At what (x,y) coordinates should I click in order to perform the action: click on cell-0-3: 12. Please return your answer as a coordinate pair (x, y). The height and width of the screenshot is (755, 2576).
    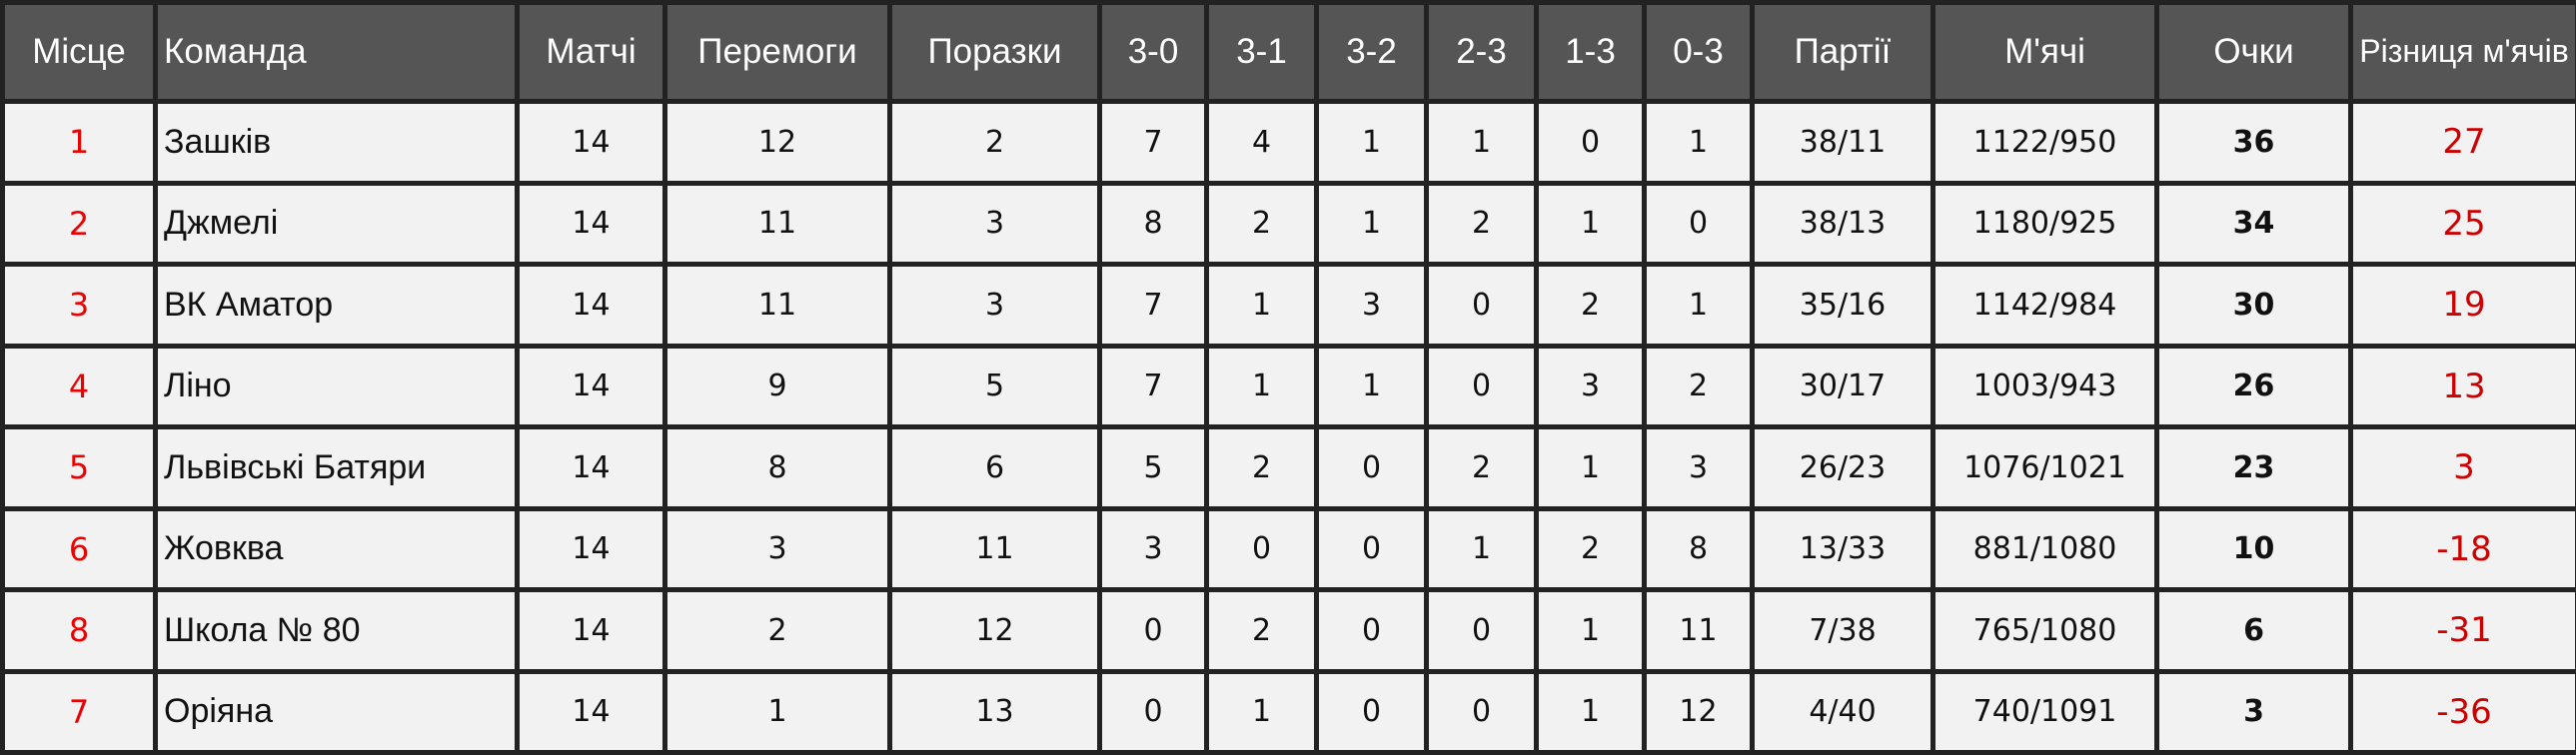
    Looking at the image, I should click on (1698, 711).